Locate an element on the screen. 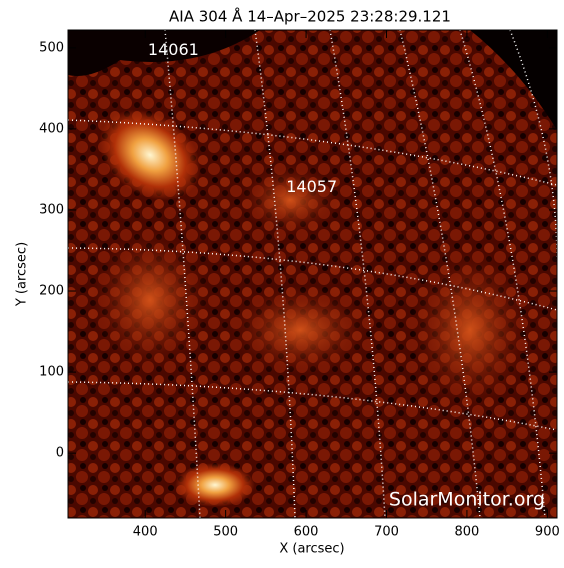 Image resolution: width=564 pixels, height=568 pixels. x-tick-label: 700 is located at coordinates (386, 532).